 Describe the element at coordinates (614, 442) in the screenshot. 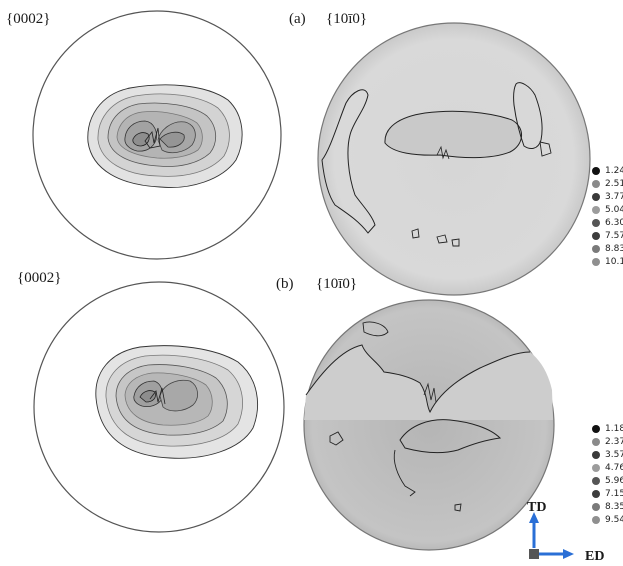

I see `legend-b-value: 2.37` at that location.